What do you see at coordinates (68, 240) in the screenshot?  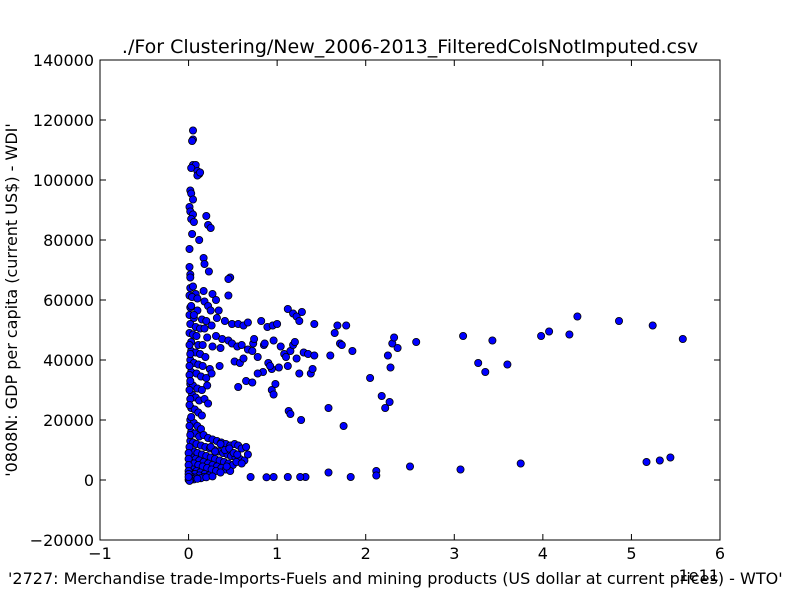 I see `y-tick-label: 80000` at bounding box center [68, 240].